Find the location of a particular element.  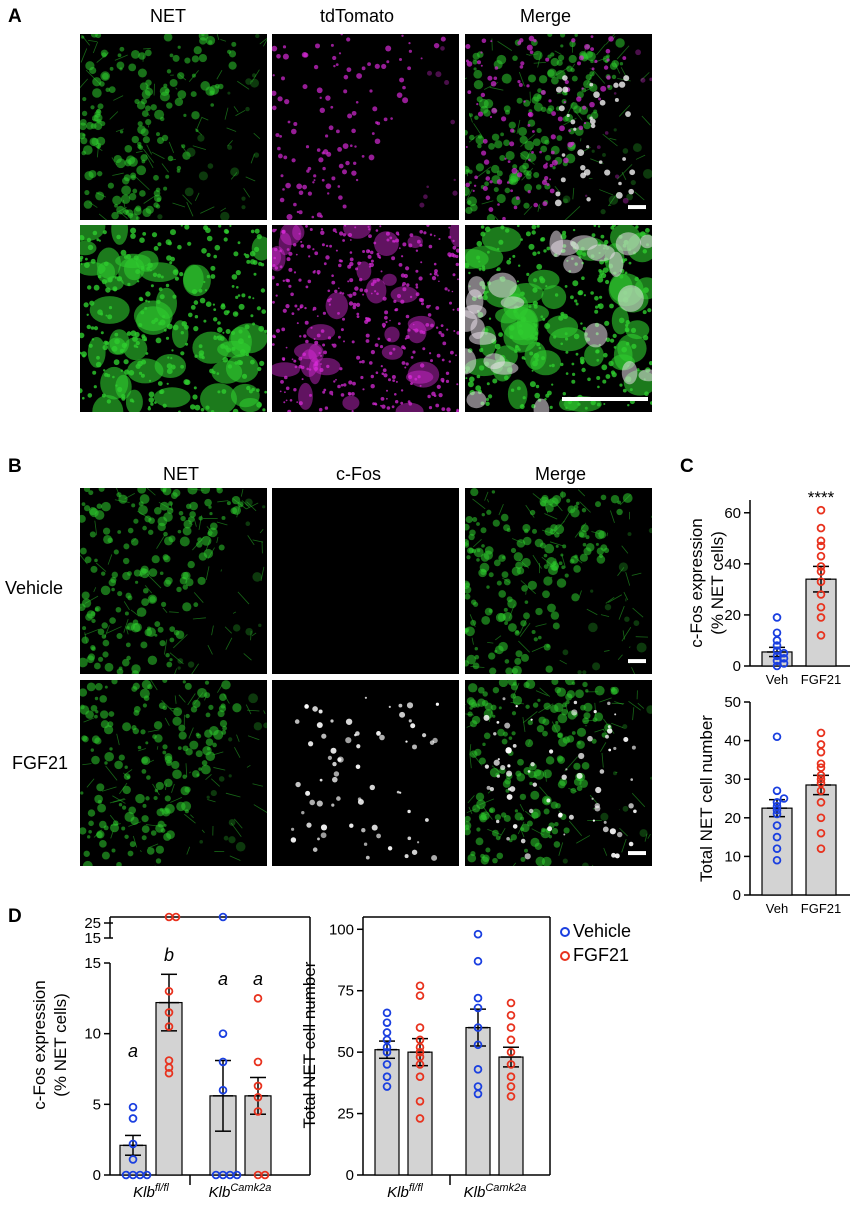

micrograph-b-merge-fgf21 is located at coordinates (558, 773).